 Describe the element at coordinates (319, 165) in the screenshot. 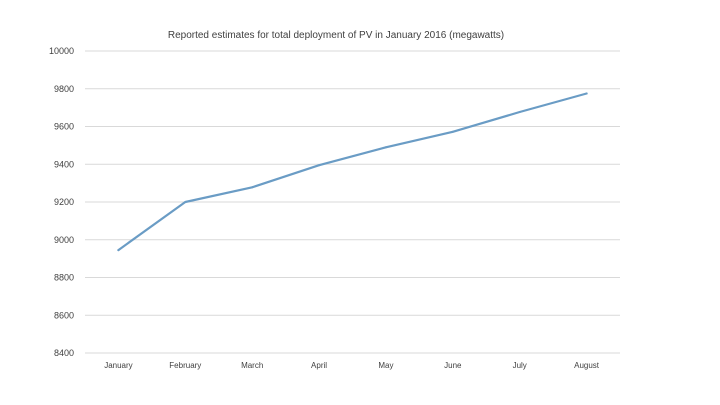

I see `data-point-april` at that location.